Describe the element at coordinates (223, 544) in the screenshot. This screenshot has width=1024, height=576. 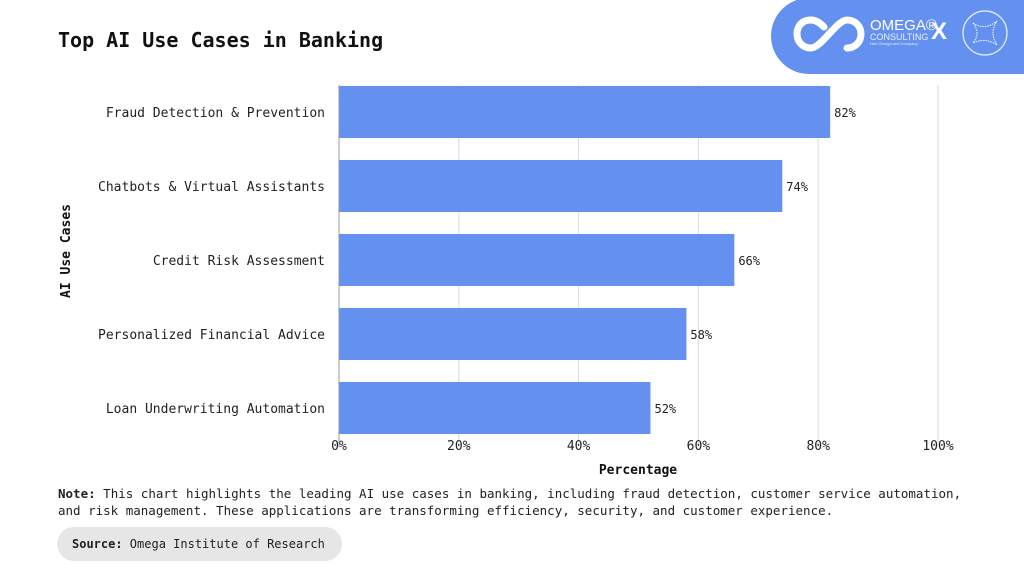
I see `source-text: Omega Institute of Research` at that location.